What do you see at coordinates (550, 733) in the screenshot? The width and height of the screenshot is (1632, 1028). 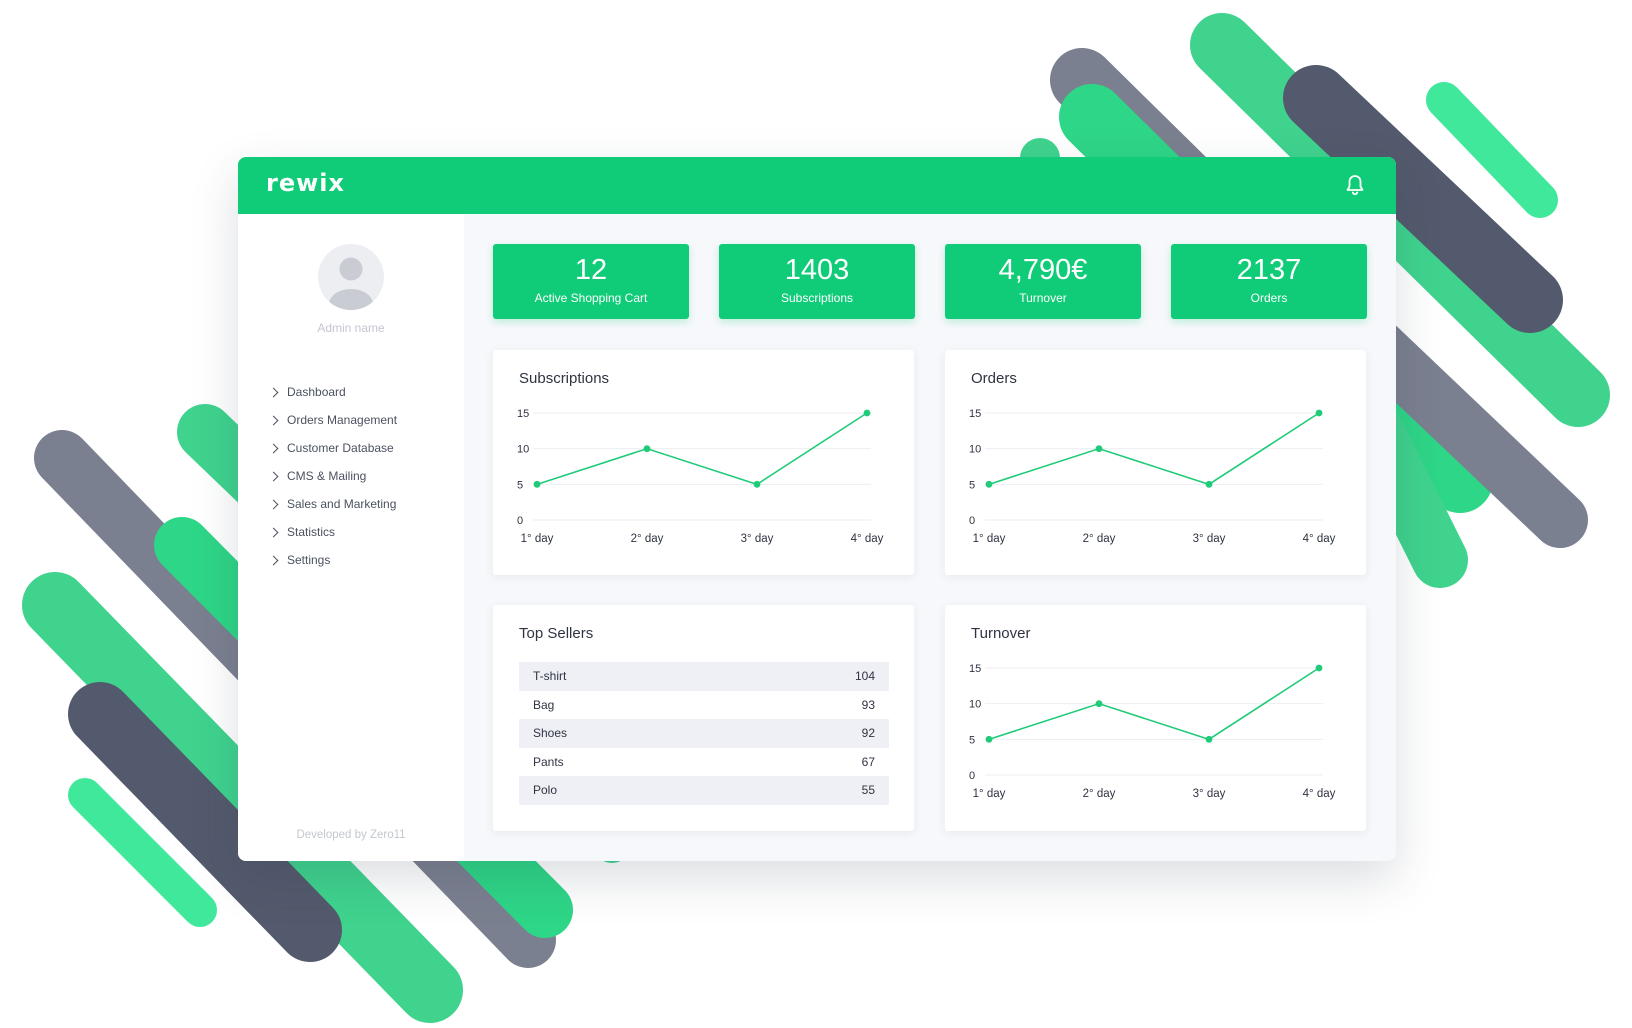 I see `product-name: Shoes` at bounding box center [550, 733].